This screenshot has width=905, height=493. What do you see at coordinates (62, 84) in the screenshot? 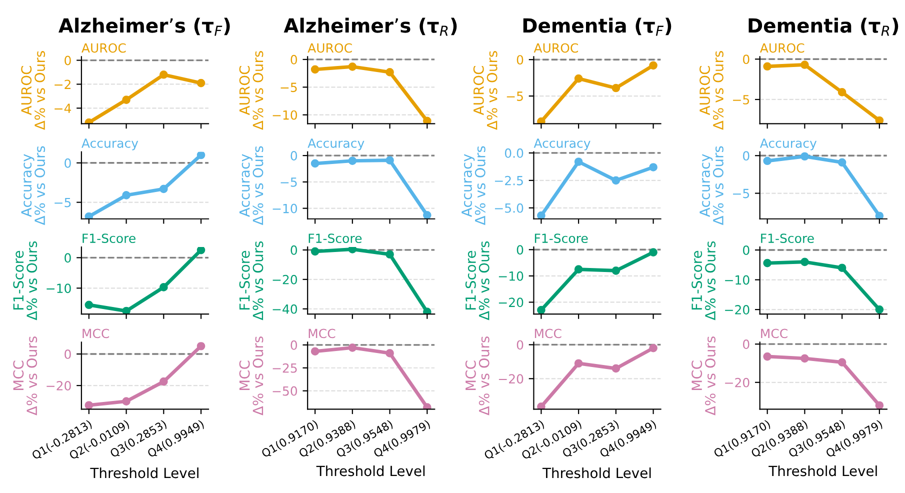
I see `y-tick-label: −2` at bounding box center [62, 84].